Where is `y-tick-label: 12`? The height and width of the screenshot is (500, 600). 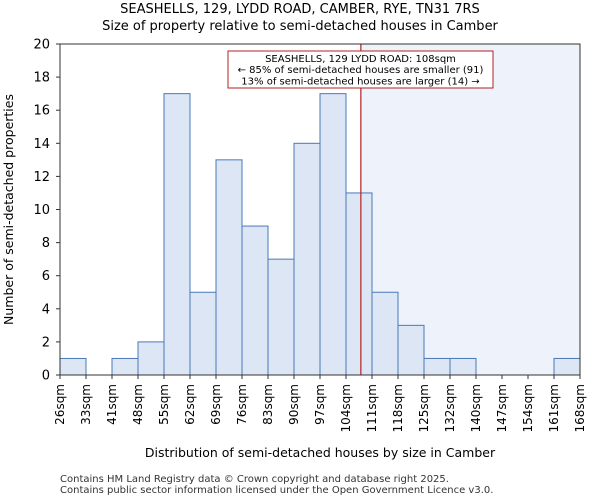
y-tick-label: 12 is located at coordinates (41, 177).